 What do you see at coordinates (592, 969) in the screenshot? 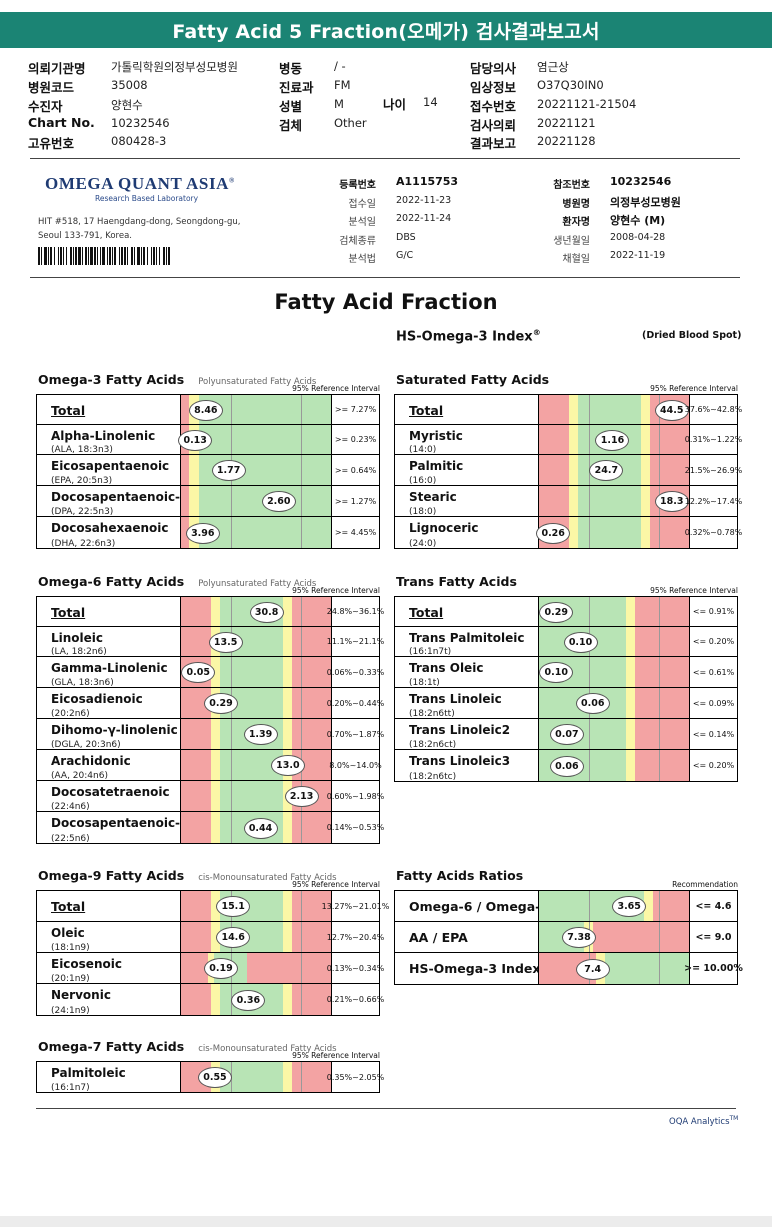
I see `value-marker: 7.4` at bounding box center [592, 969].